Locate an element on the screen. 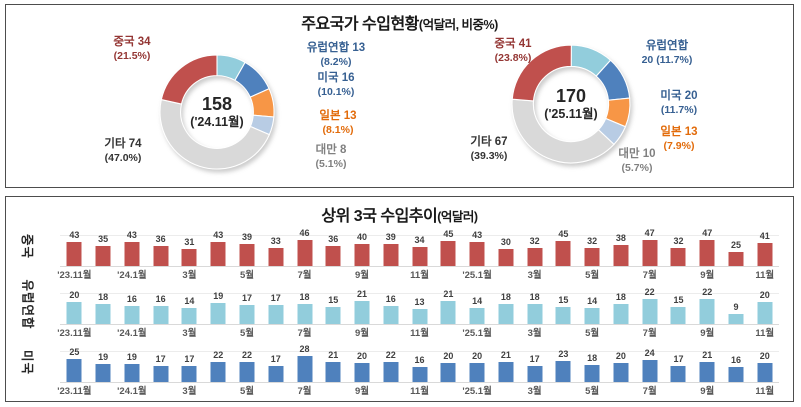  callout-share-pct: (8.1%) is located at coordinates (338, 130).